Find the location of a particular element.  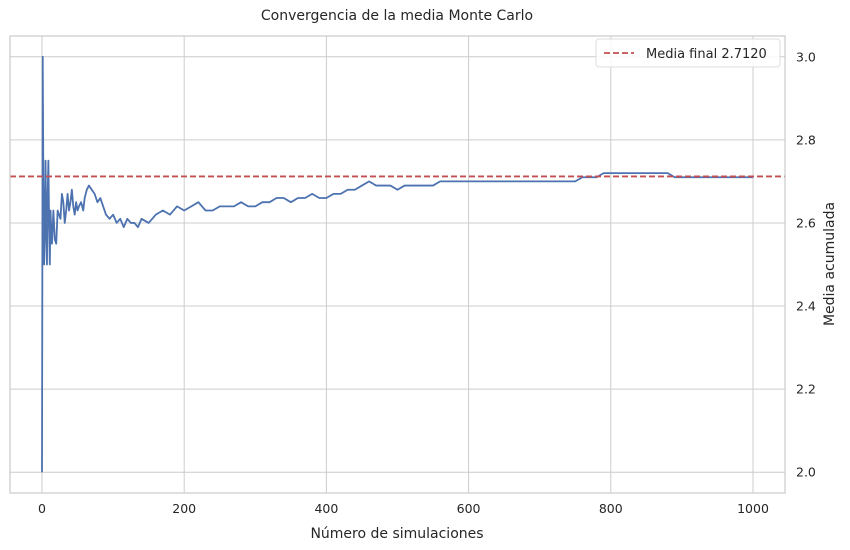

y-tick-label: 2.2 is located at coordinates (806, 389).